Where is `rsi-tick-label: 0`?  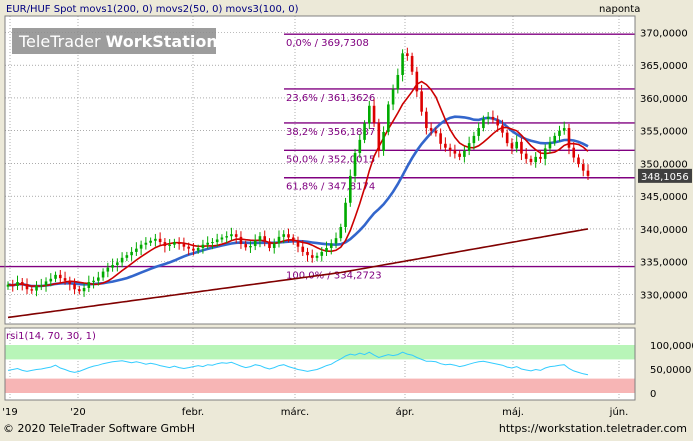
rsi-tick-label: 0 is located at coordinates (653, 394).